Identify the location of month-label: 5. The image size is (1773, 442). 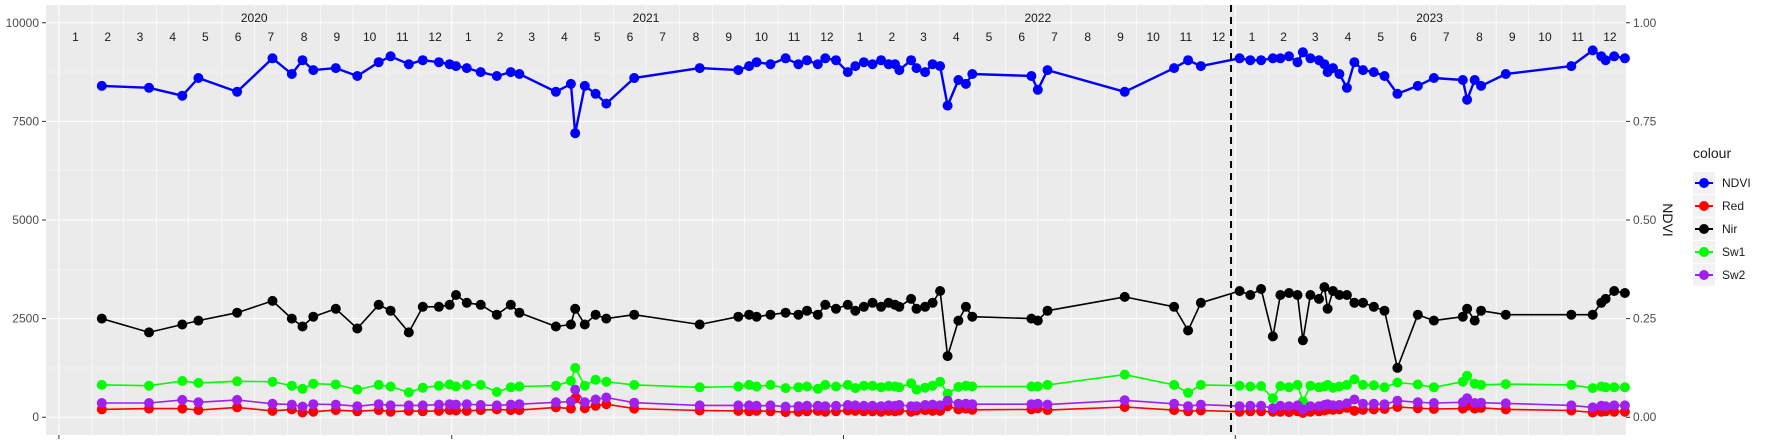
(1380, 37).